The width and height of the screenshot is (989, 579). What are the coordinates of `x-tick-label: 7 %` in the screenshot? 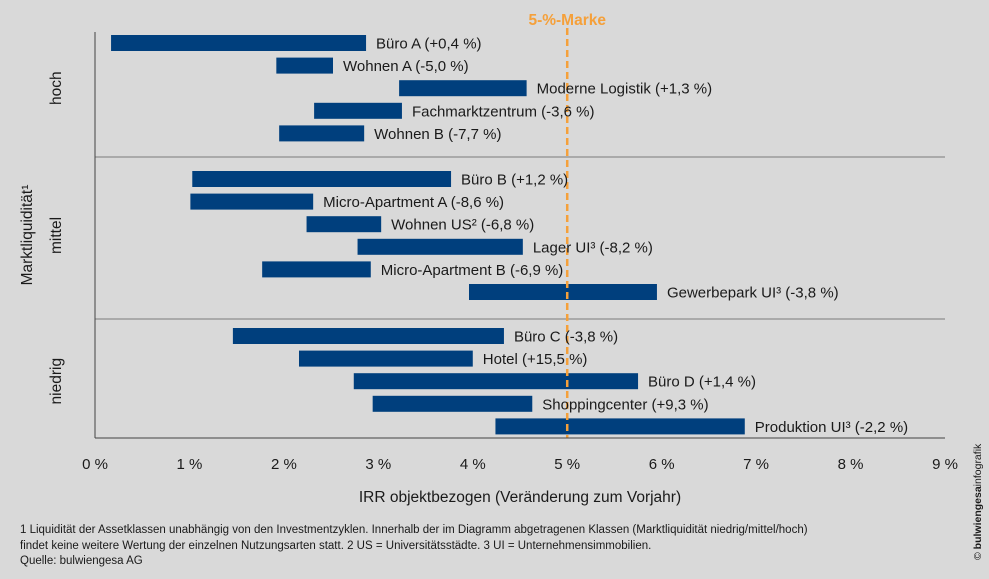 It's located at (756, 464).